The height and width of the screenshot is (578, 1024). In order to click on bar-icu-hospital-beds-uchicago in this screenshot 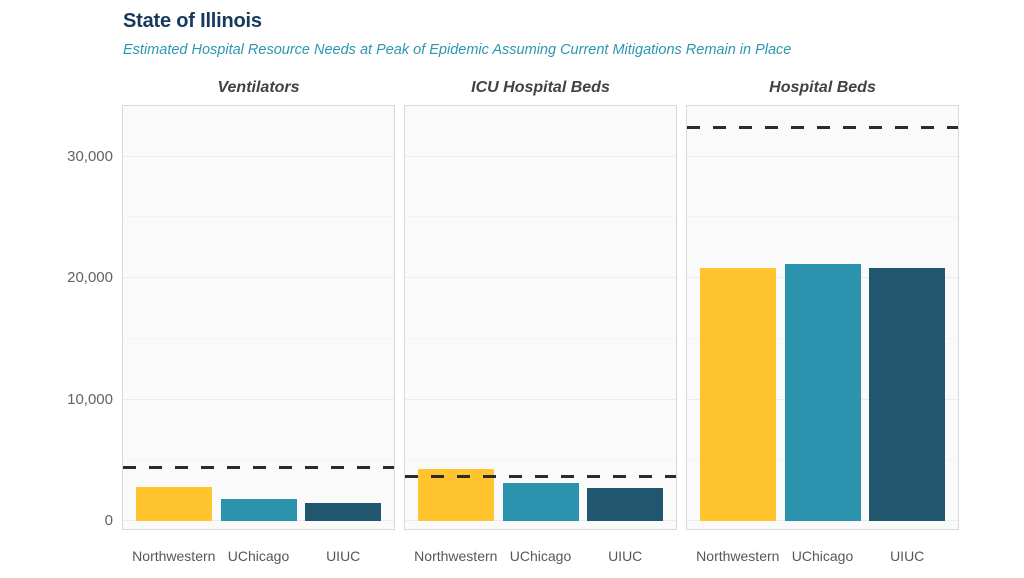, I will do `click(540, 502)`.